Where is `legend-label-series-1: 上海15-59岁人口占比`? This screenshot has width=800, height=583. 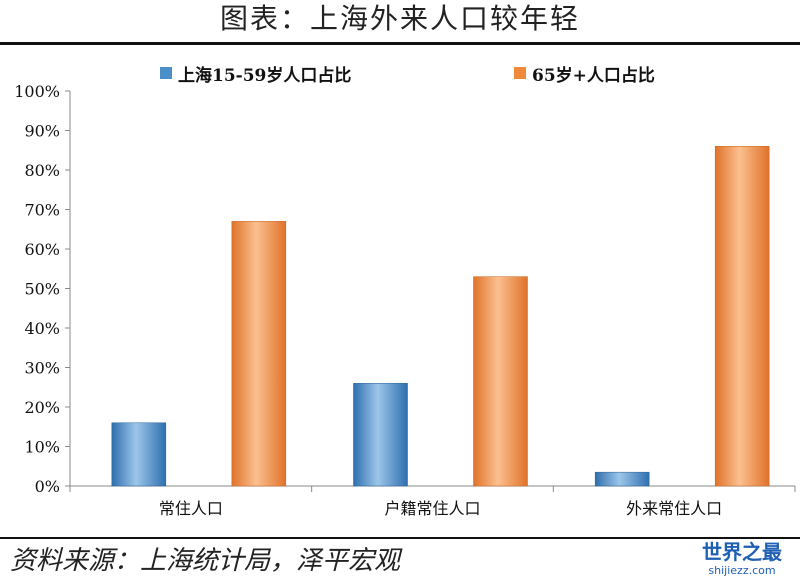 legend-label-series-1: 上海15-59岁人口占比 is located at coordinates (265, 75).